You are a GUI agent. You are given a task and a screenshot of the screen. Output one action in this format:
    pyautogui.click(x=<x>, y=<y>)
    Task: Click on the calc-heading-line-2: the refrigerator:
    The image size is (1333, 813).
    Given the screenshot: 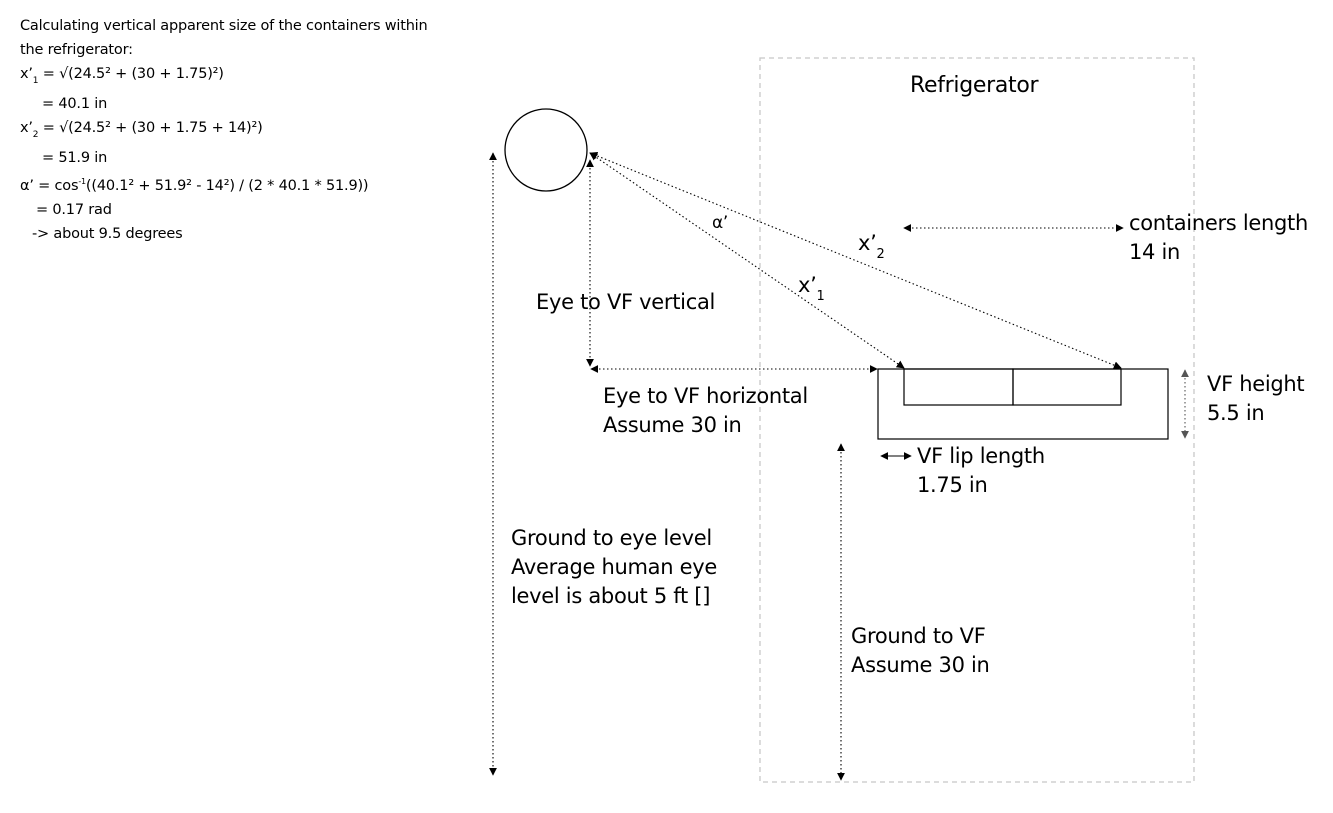 What is the action you would take?
    pyautogui.click(x=76, y=50)
    